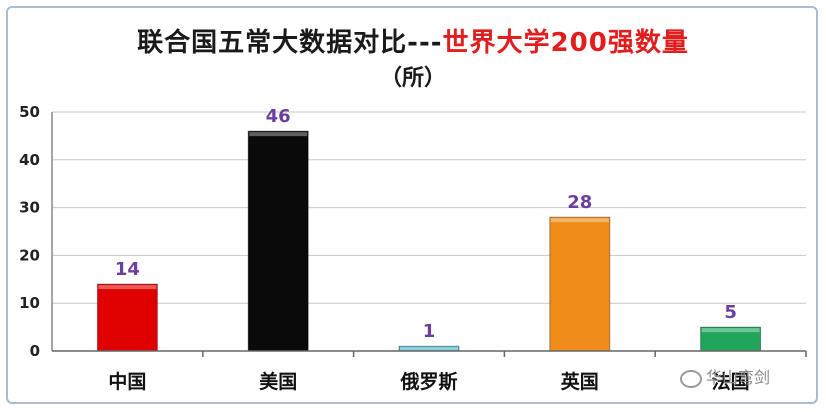 The height and width of the screenshot is (412, 826). Describe the element at coordinates (278, 116) in the screenshot. I see `data-label: 46` at that location.